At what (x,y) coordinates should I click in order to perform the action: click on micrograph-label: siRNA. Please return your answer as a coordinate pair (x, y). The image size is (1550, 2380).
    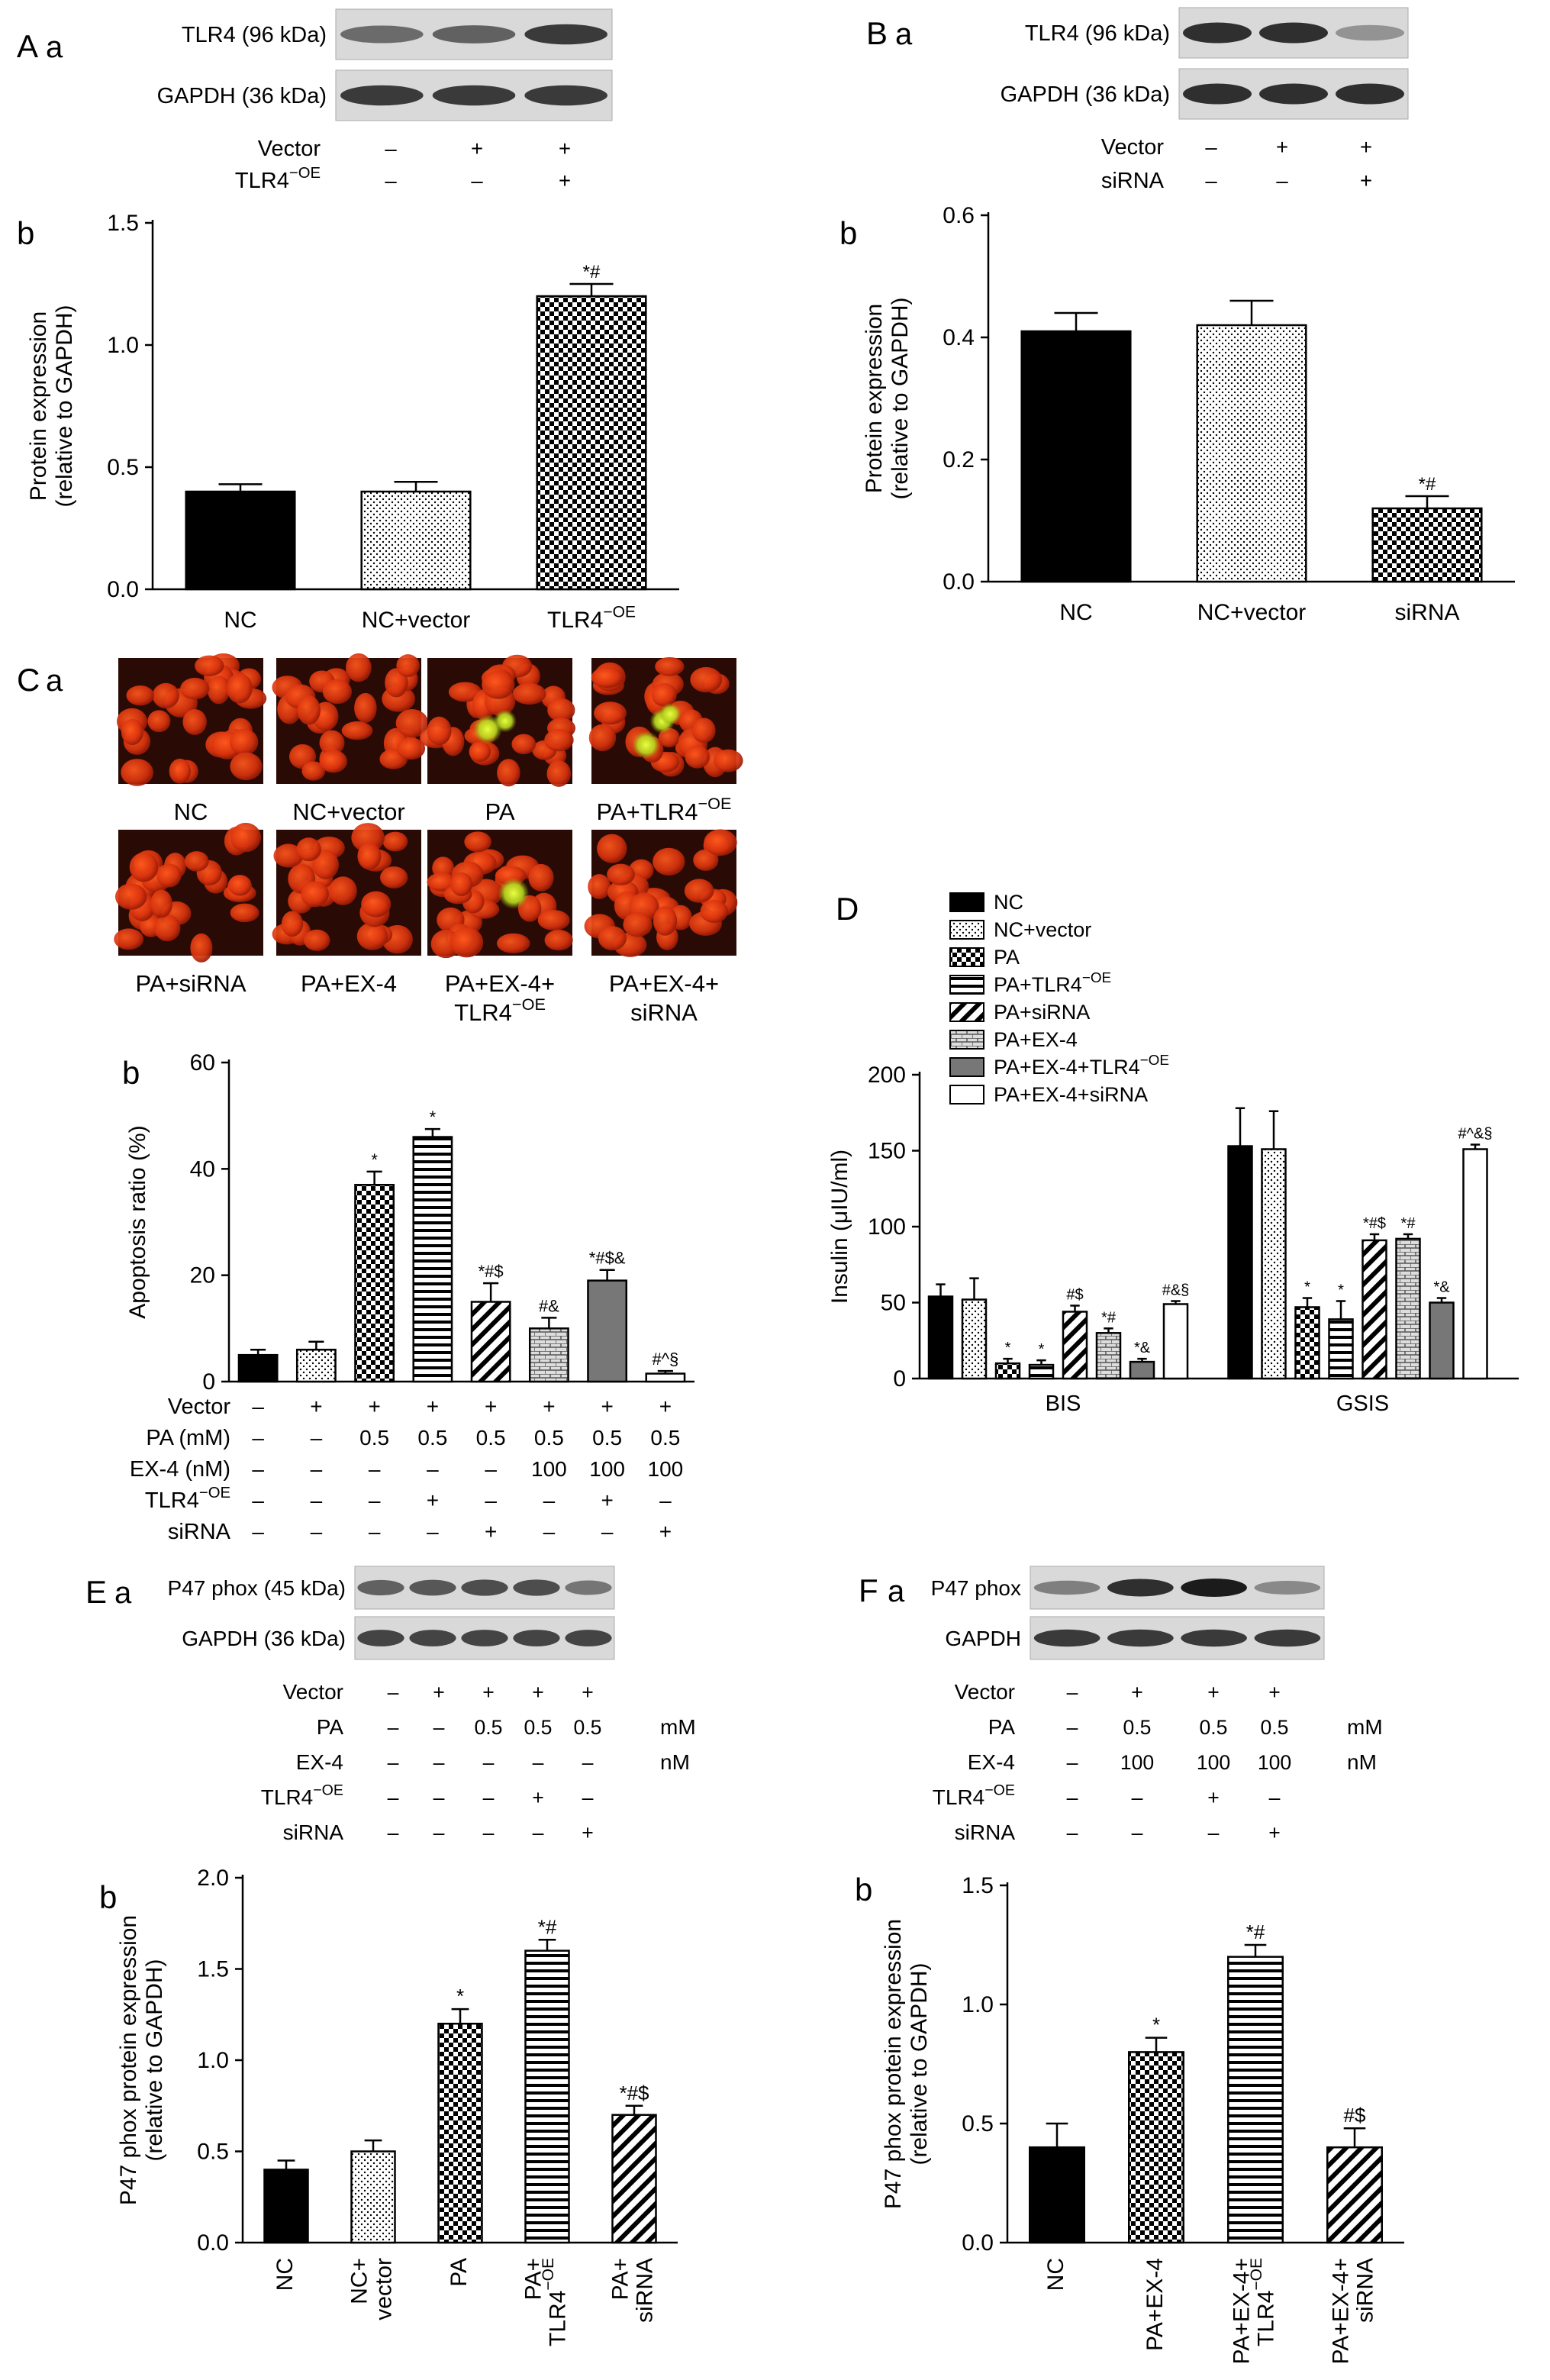
    Looking at the image, I should click on (664, 1012).